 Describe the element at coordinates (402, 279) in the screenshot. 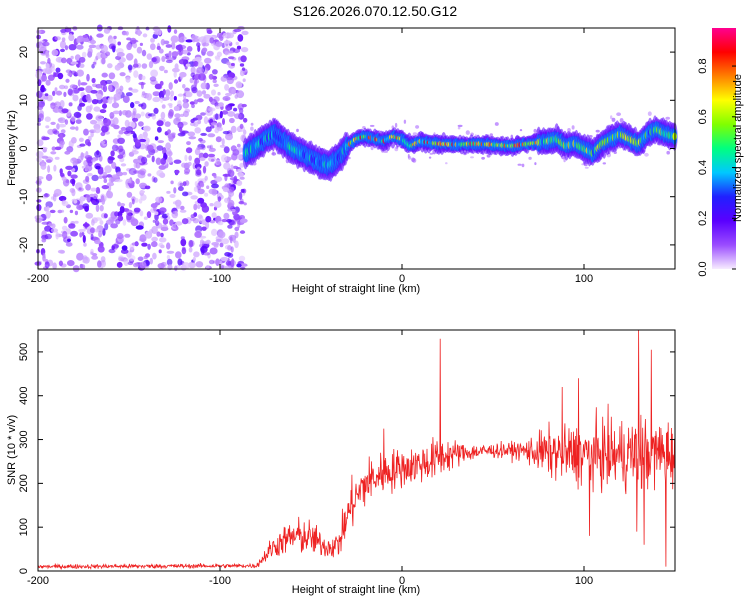

I see `spectrogram-x-tick-label: 0` at that location.